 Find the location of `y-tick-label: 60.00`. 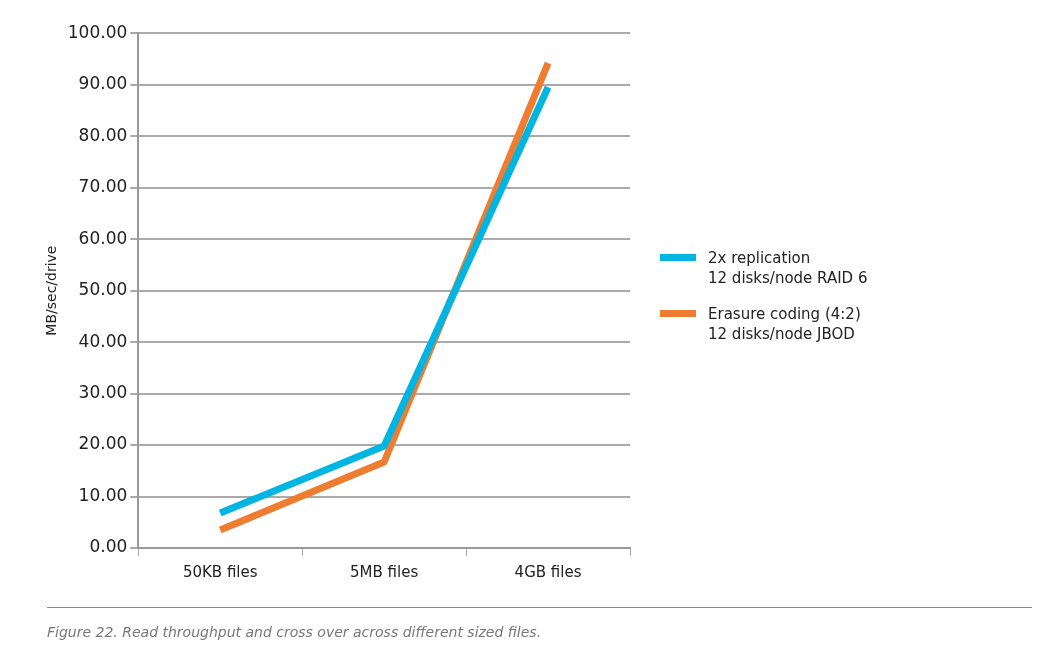

y-tick-label: 60.00 is located at coordinates (103, 237).